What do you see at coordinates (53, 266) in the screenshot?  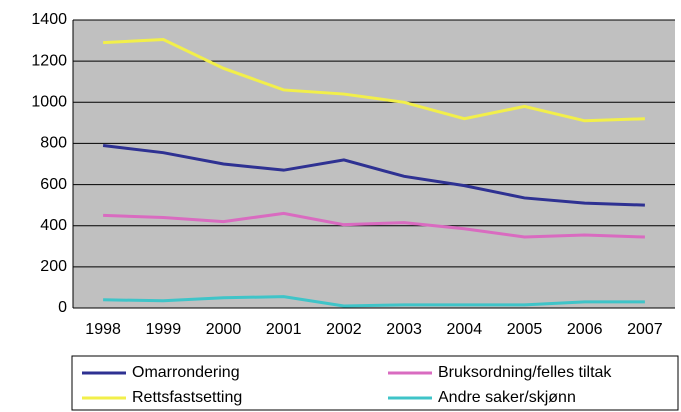 I see `y-tick-label: 200` at bounding box center [53, 266].